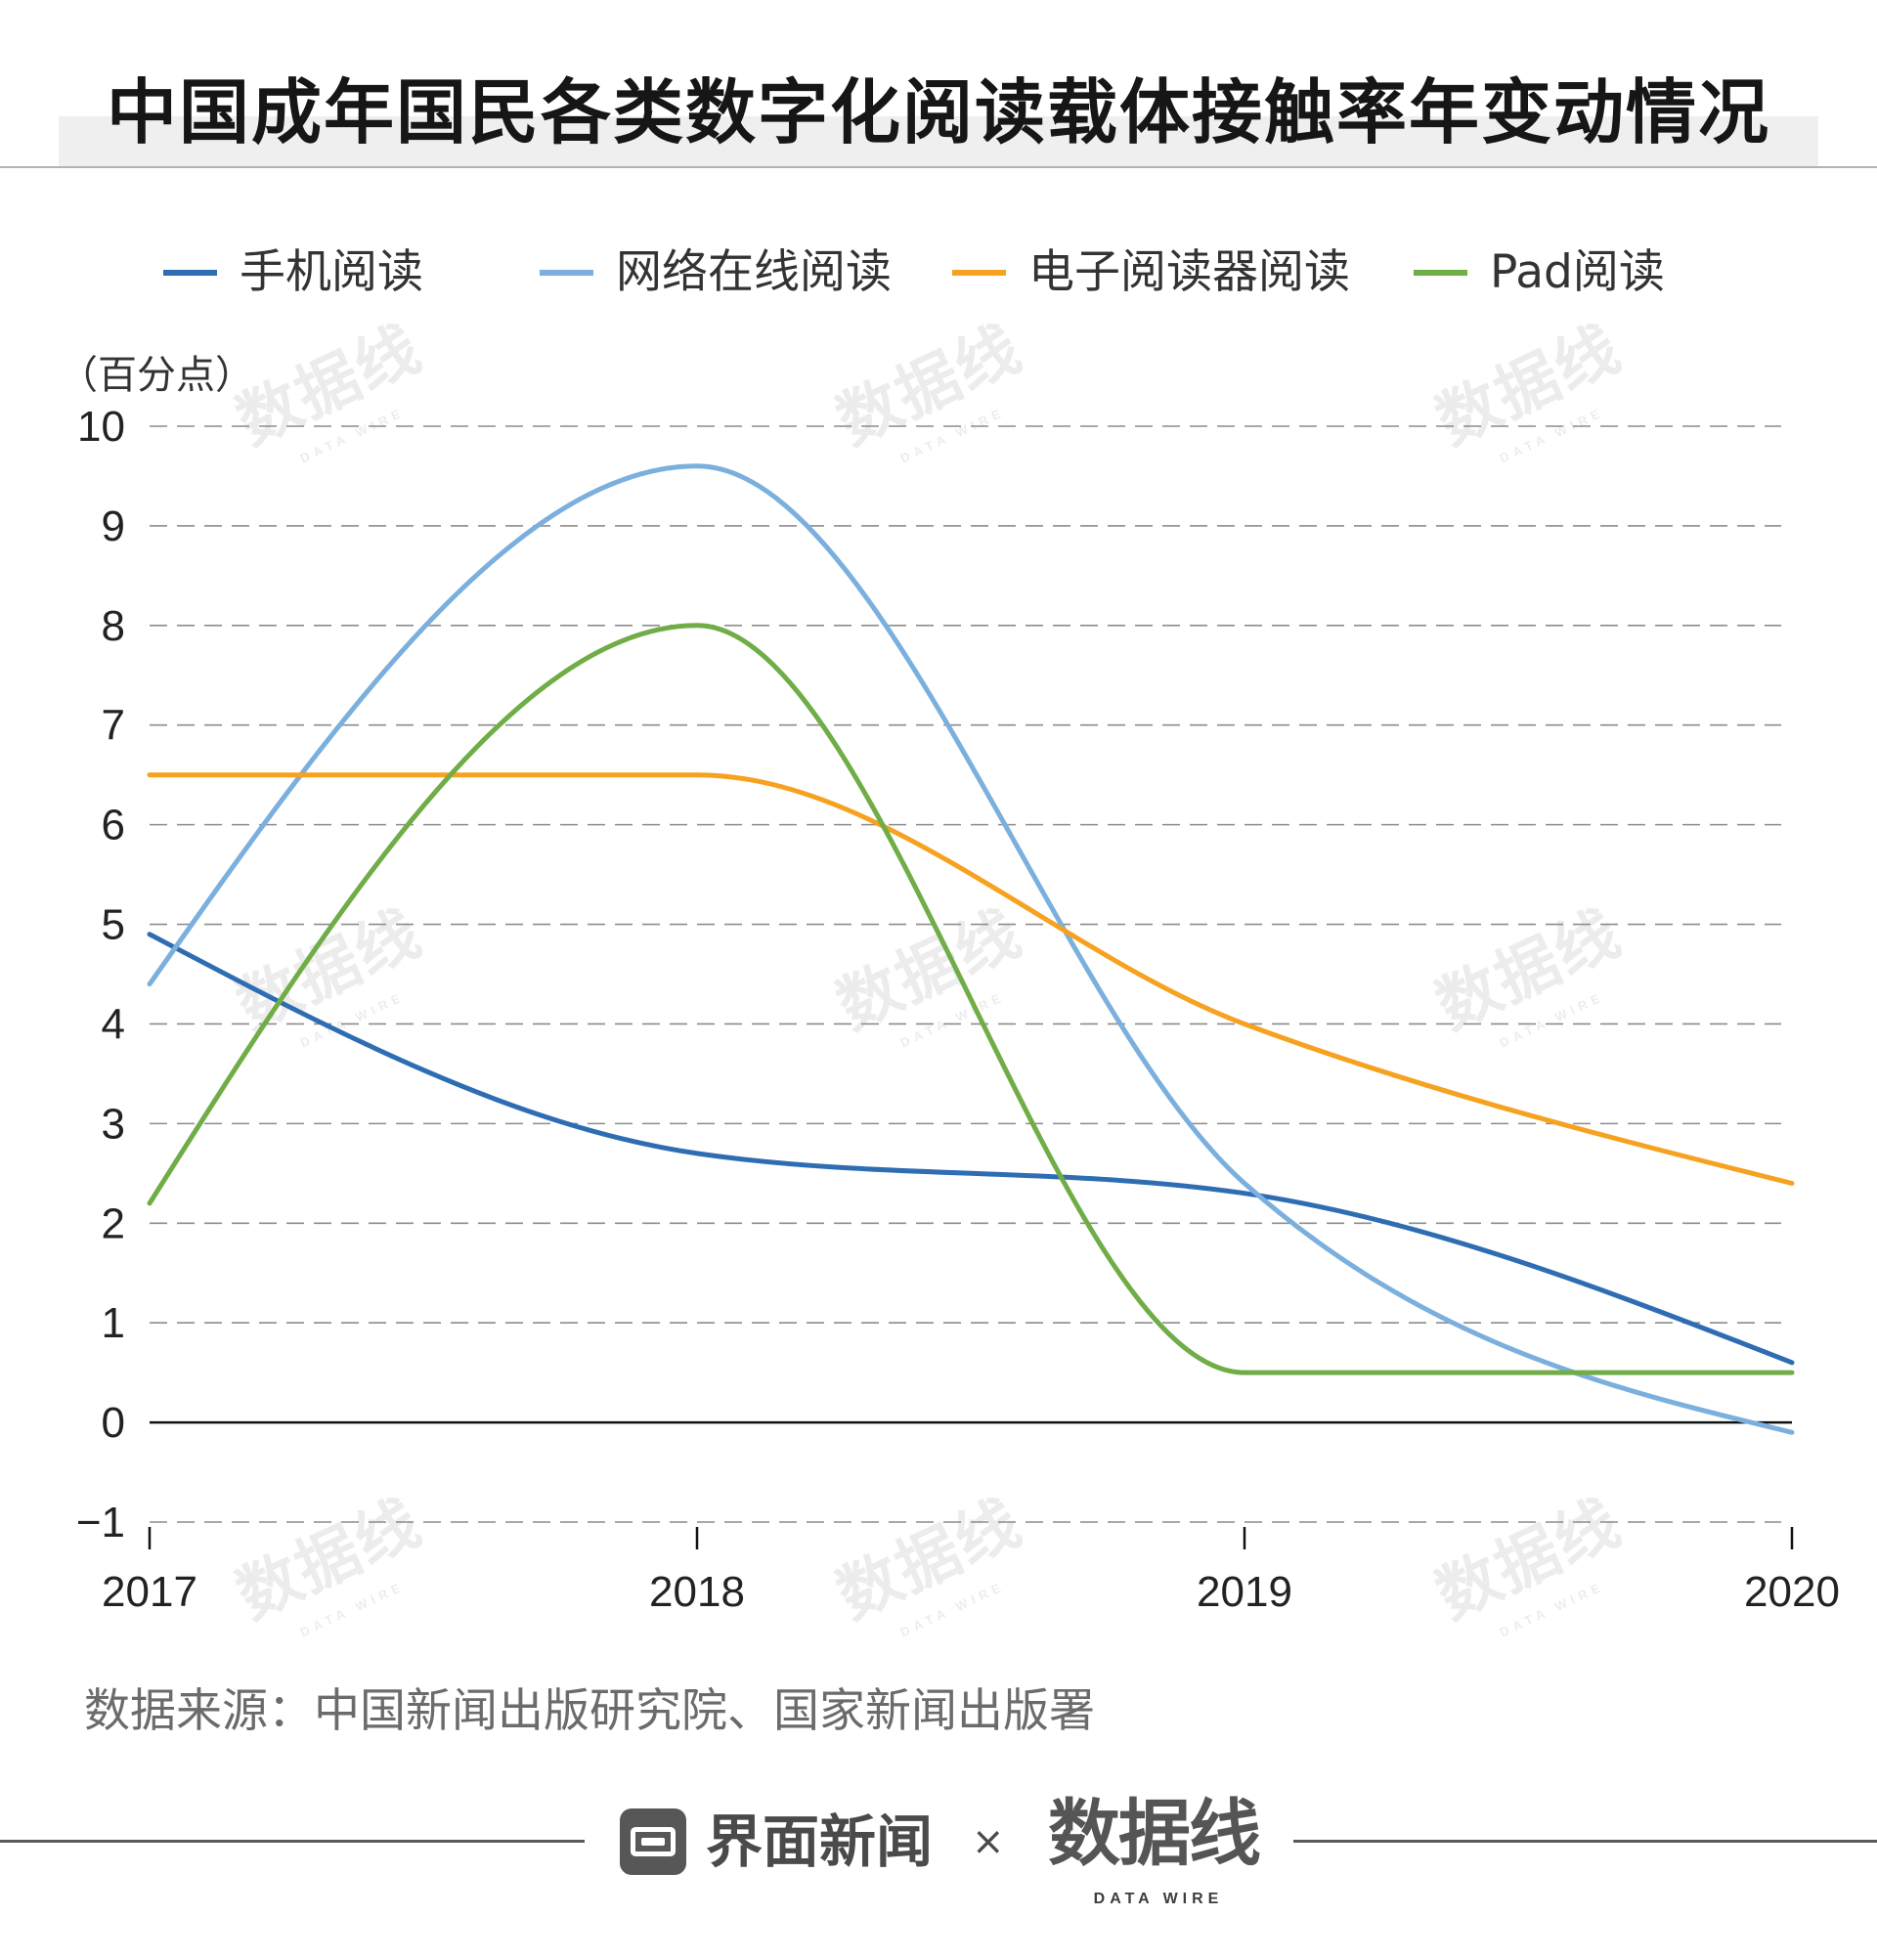 The width and height of the screenshot is (1877, 1960). I want to click on x-tick-label: 2018, so click(697, 1592).